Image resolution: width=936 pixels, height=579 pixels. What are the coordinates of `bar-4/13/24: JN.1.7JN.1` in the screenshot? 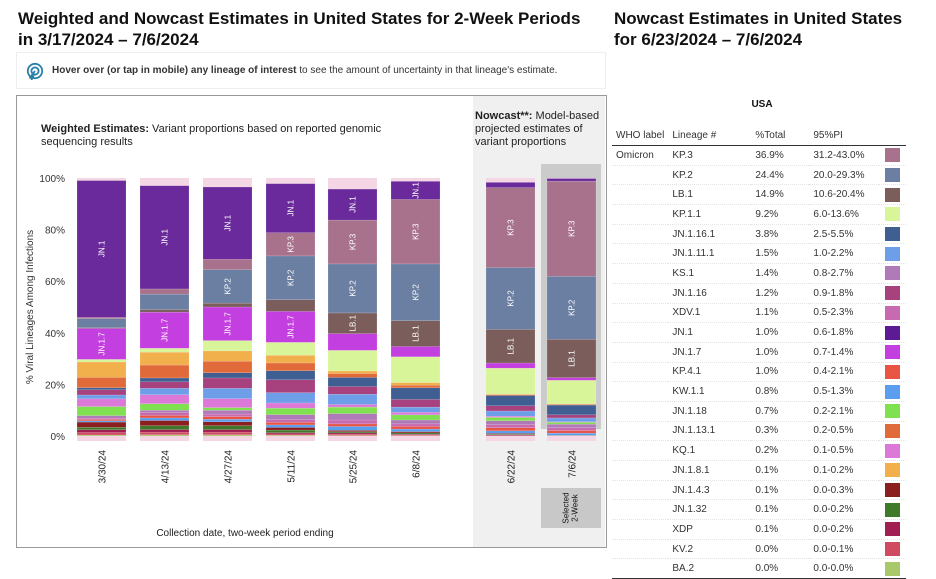 It's located at (164, 309).